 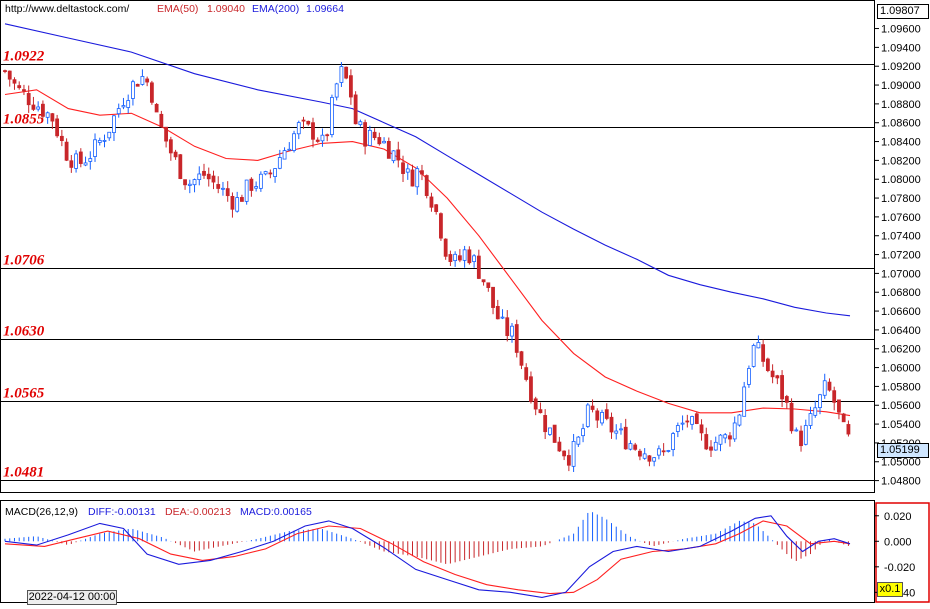 What do you see at coordinates (890, 589) in the screenshot?
I see `scale-button: x0.1` at bounding box center [890, 589].